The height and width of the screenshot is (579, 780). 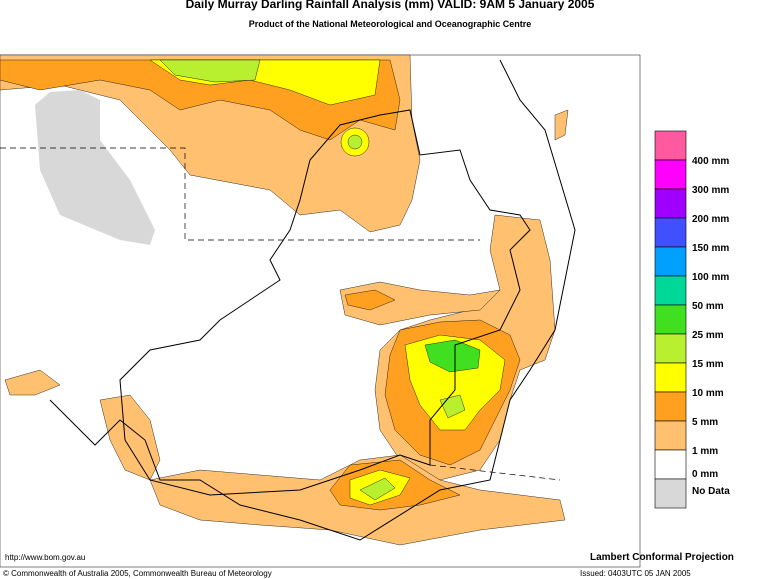 What do you see at coordinates (711, 491) in the screenshot?
I see `legend-label: No Data` at bounding box center [711, 491].